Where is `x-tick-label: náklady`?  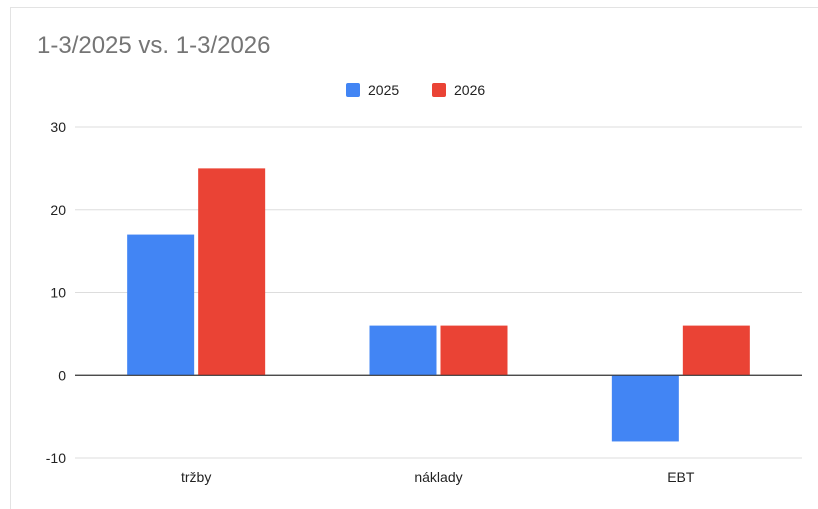
x-tick-label: náklady is located at coordinates (438, 477).